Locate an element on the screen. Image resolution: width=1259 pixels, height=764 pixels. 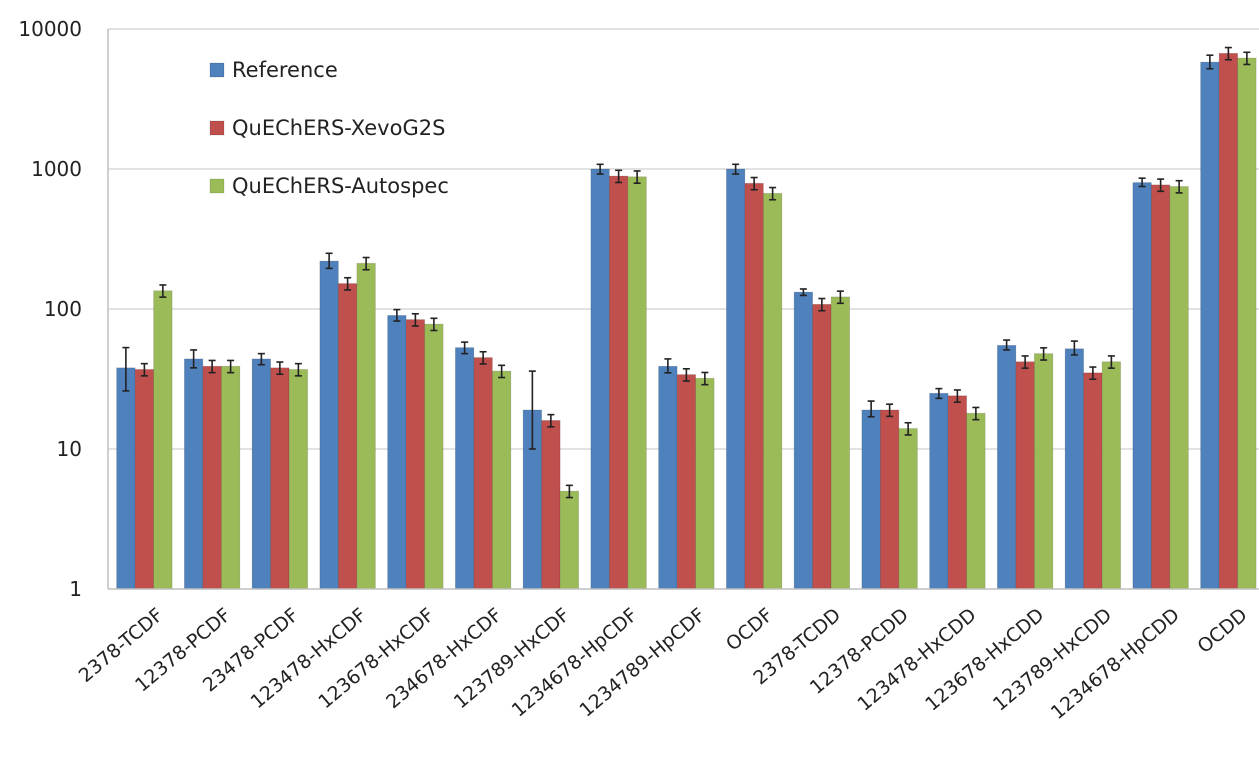
y-tick-label: 10000 is located at coordinates (50, 29).